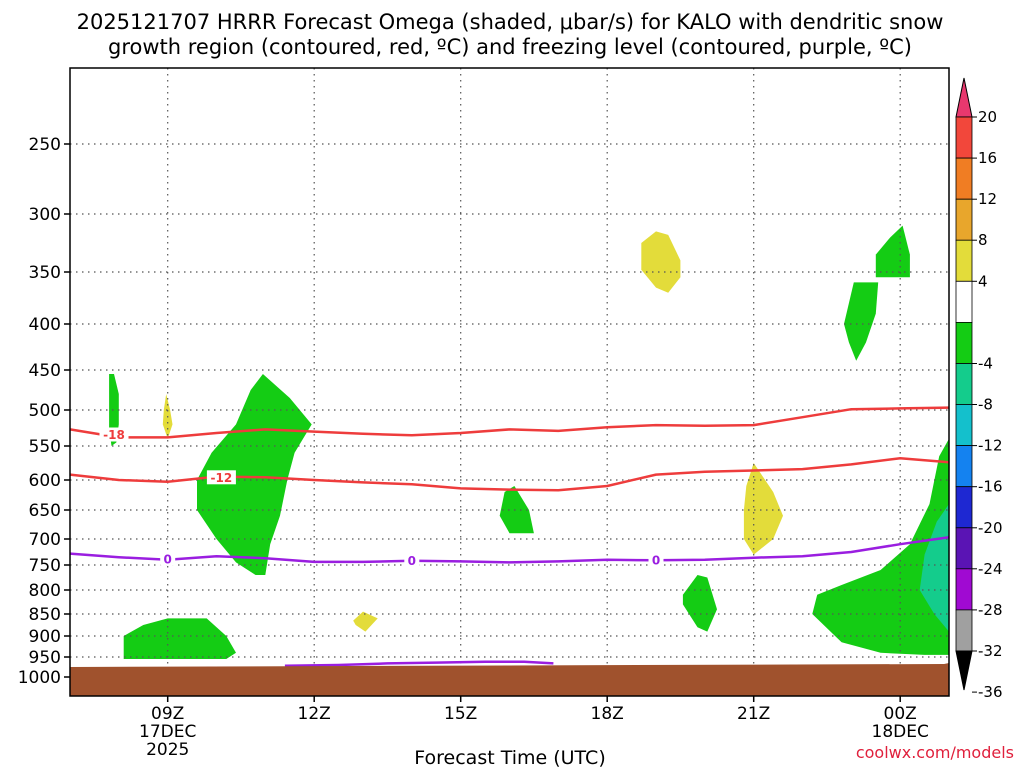  Describe the element at coordinates (990, 487) in the screenshot. I see `colorbar-label-8: -16` at that location.